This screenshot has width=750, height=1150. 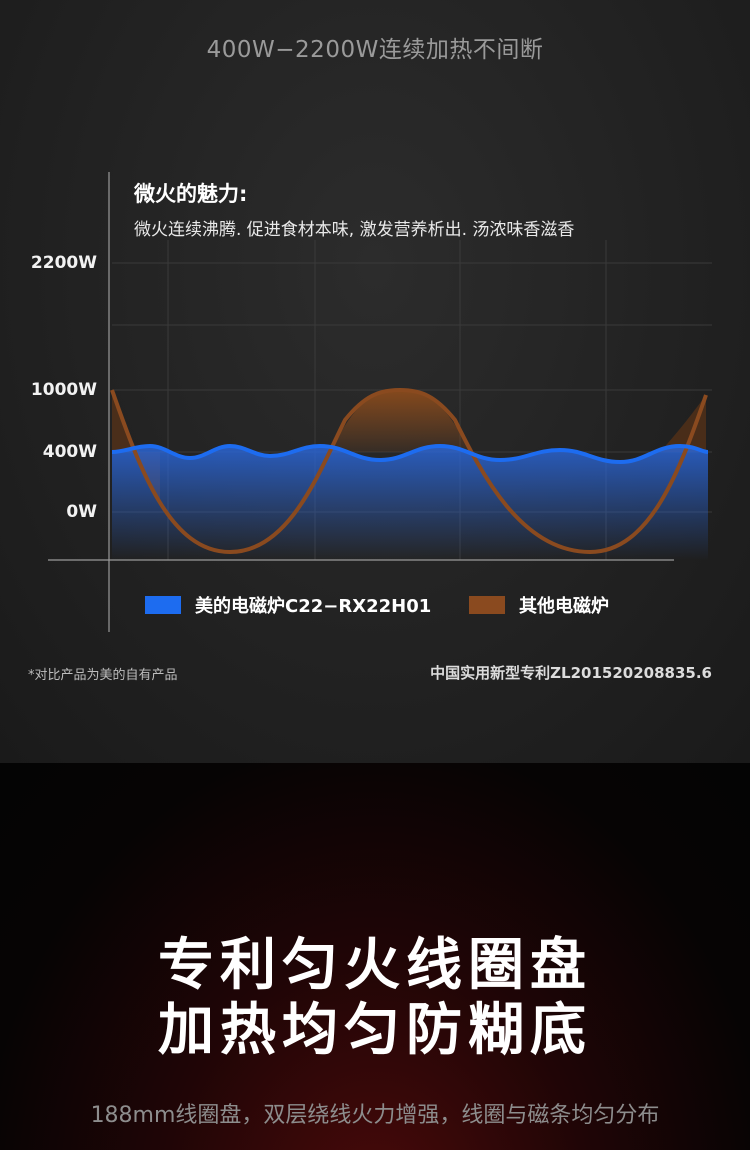 I want to click on promo-line-2: 加热均匀防糊底, so click(x=375, y=1030).